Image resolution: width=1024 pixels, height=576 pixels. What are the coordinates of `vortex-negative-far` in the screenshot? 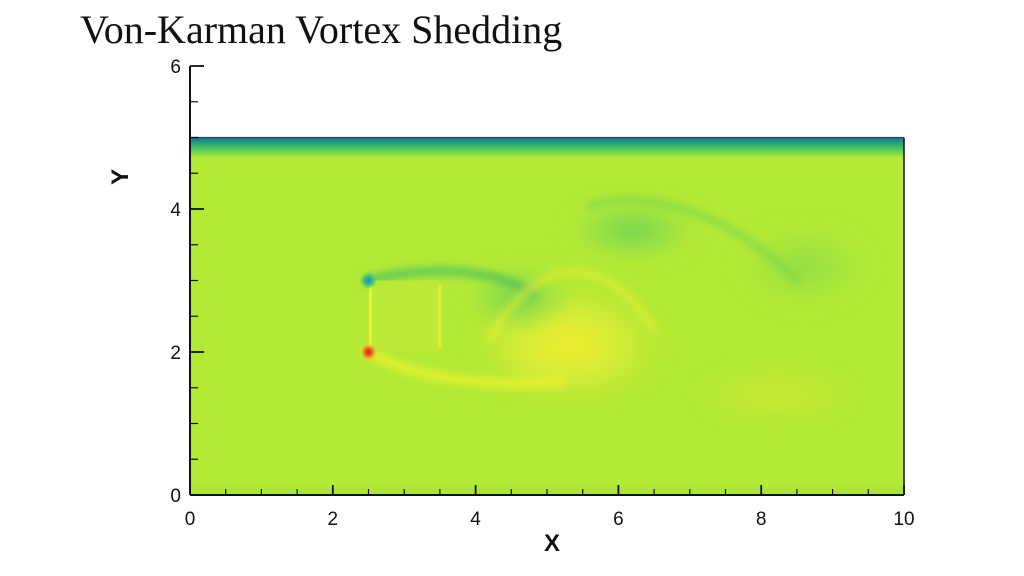 It's located at (632, 230).